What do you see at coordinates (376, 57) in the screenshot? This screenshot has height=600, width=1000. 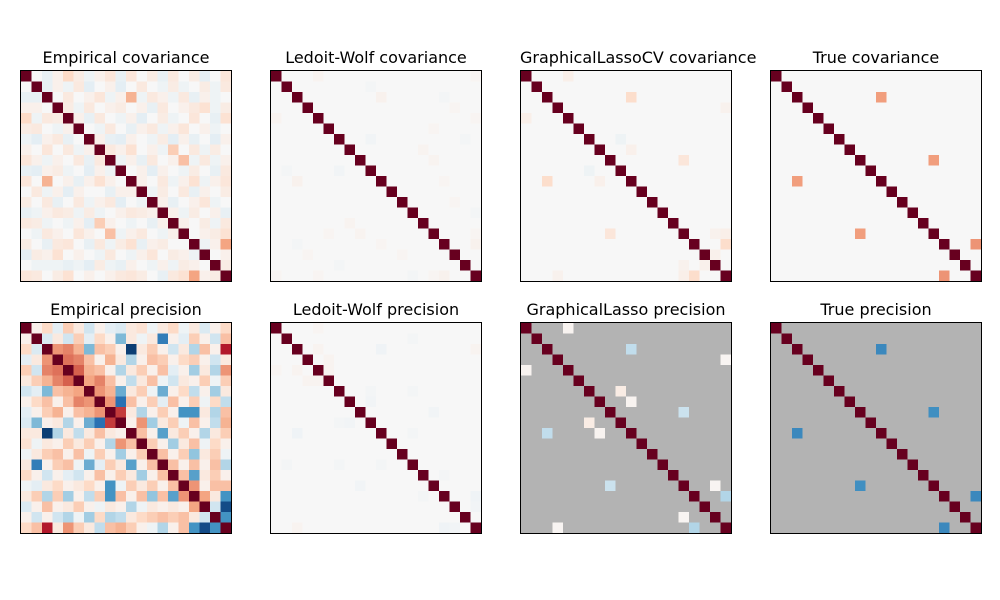 I see `plot-title: Ledoit-Wolf covariance` at bounding box center [376, 57].